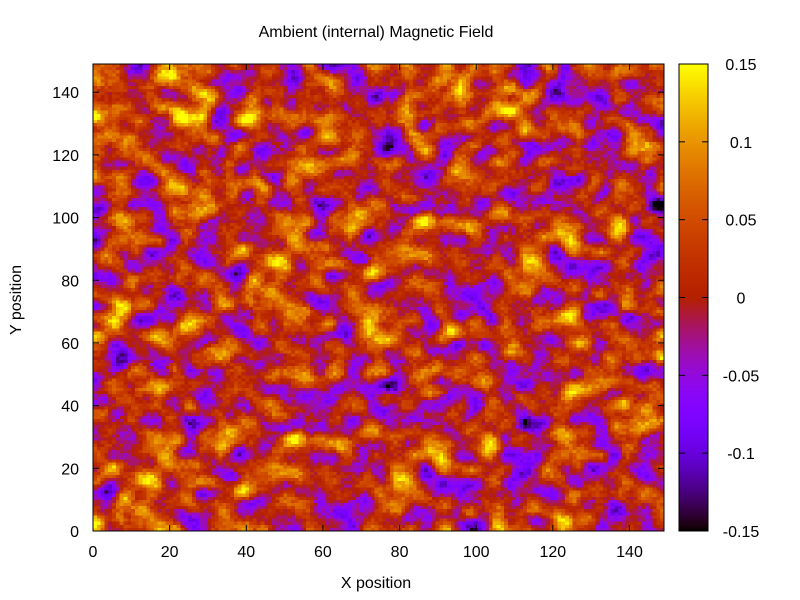  Describe the element at coordinates (70, 407) in the screenshot. I see `y-tick-label: 40` at that location.